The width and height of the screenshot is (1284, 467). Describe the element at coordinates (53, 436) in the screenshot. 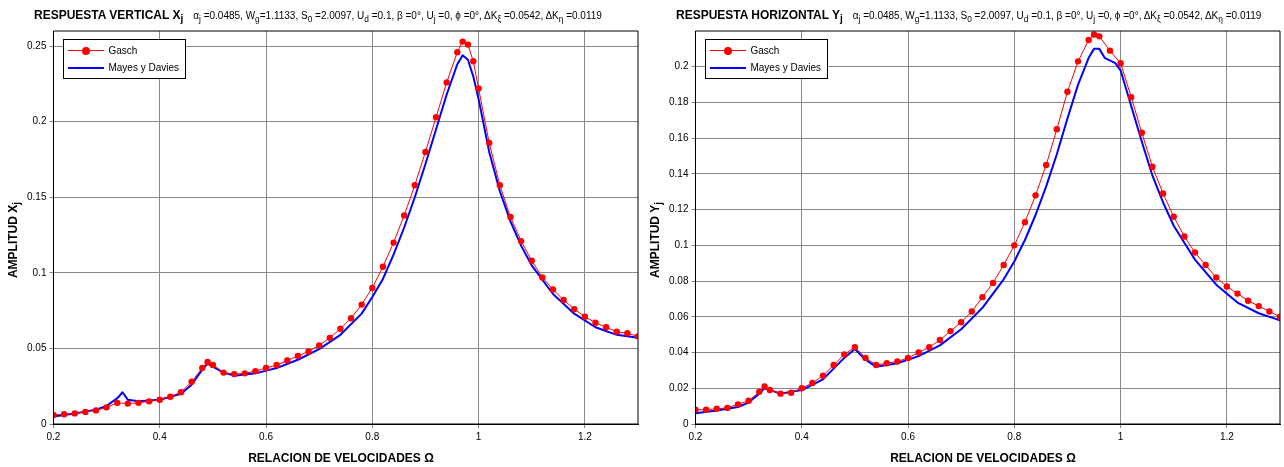

I see `x-tick-label: 0.2` at that location.